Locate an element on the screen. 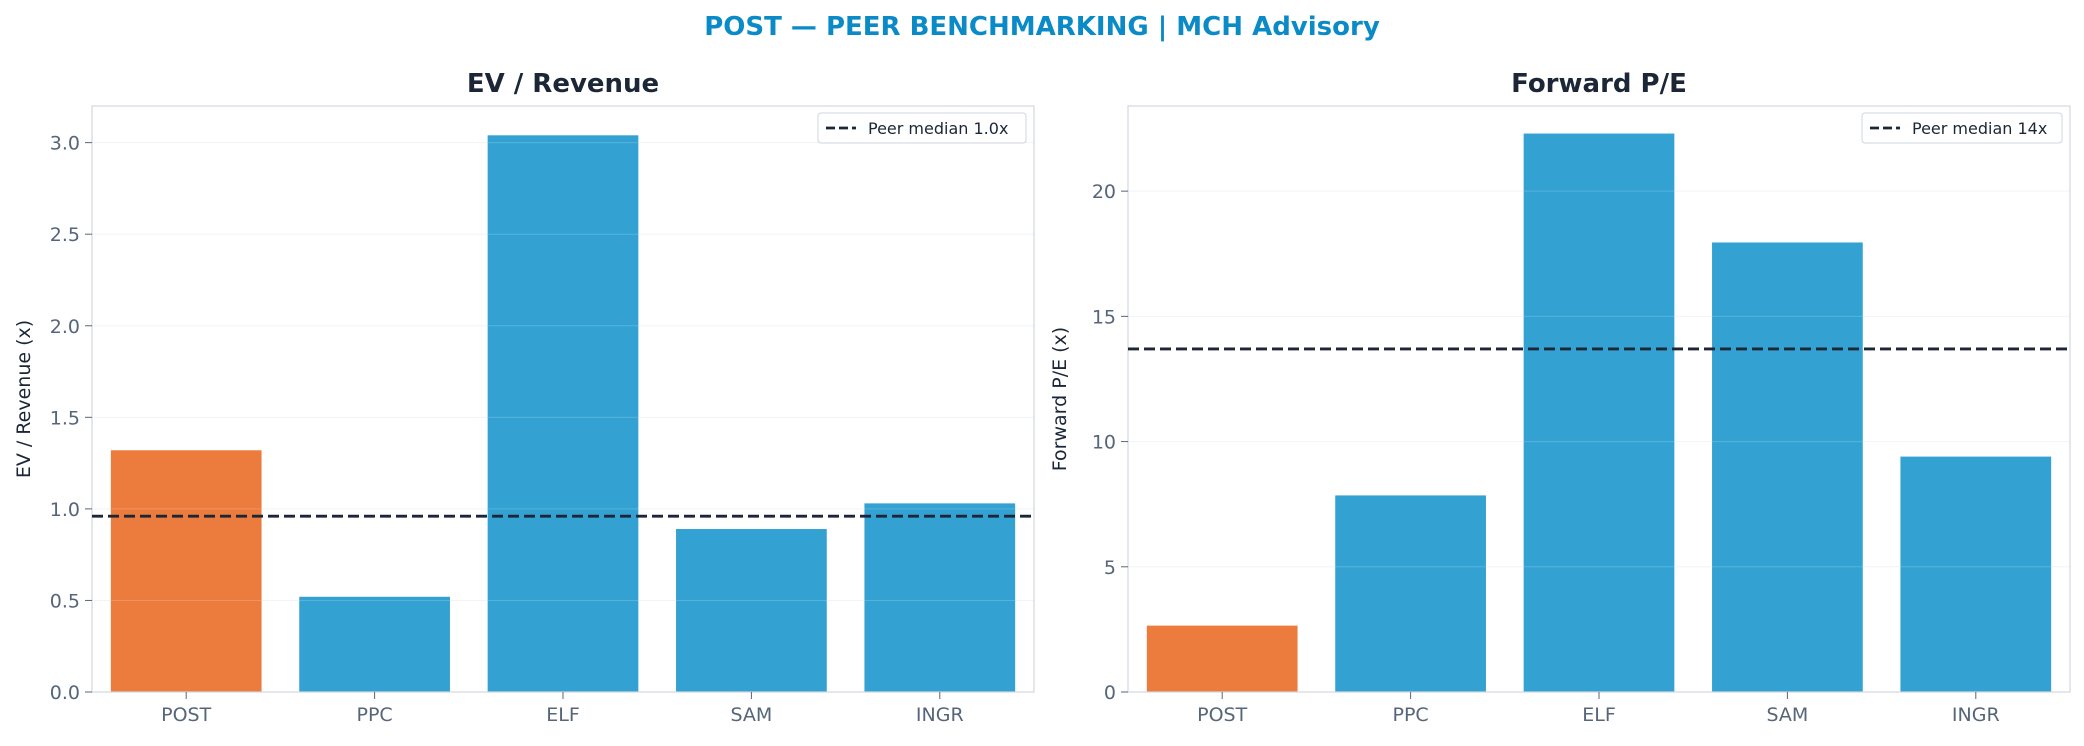 This screenshot has height=746, width=2084. y-tick-label: 0.0 is located at coordinates (65, 693).